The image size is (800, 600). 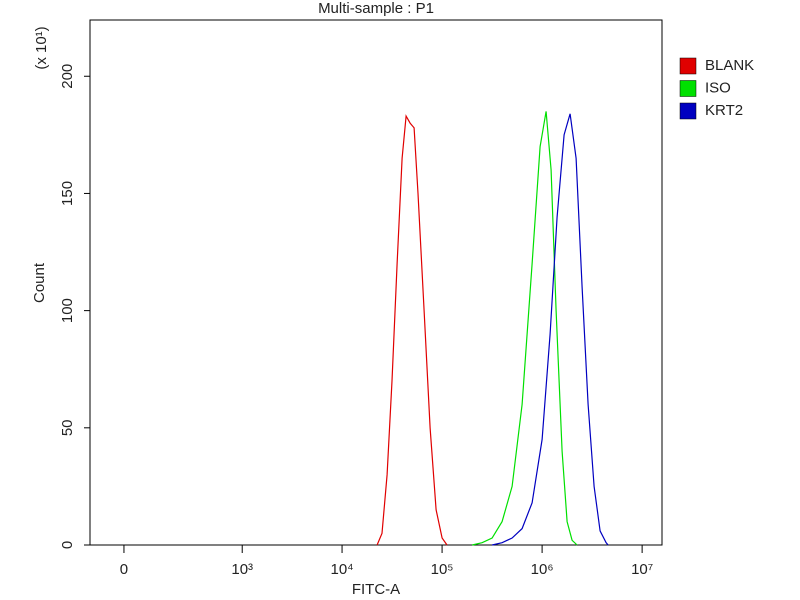 I want to click on y-tick-label: 0, so click(x=67, y=545).